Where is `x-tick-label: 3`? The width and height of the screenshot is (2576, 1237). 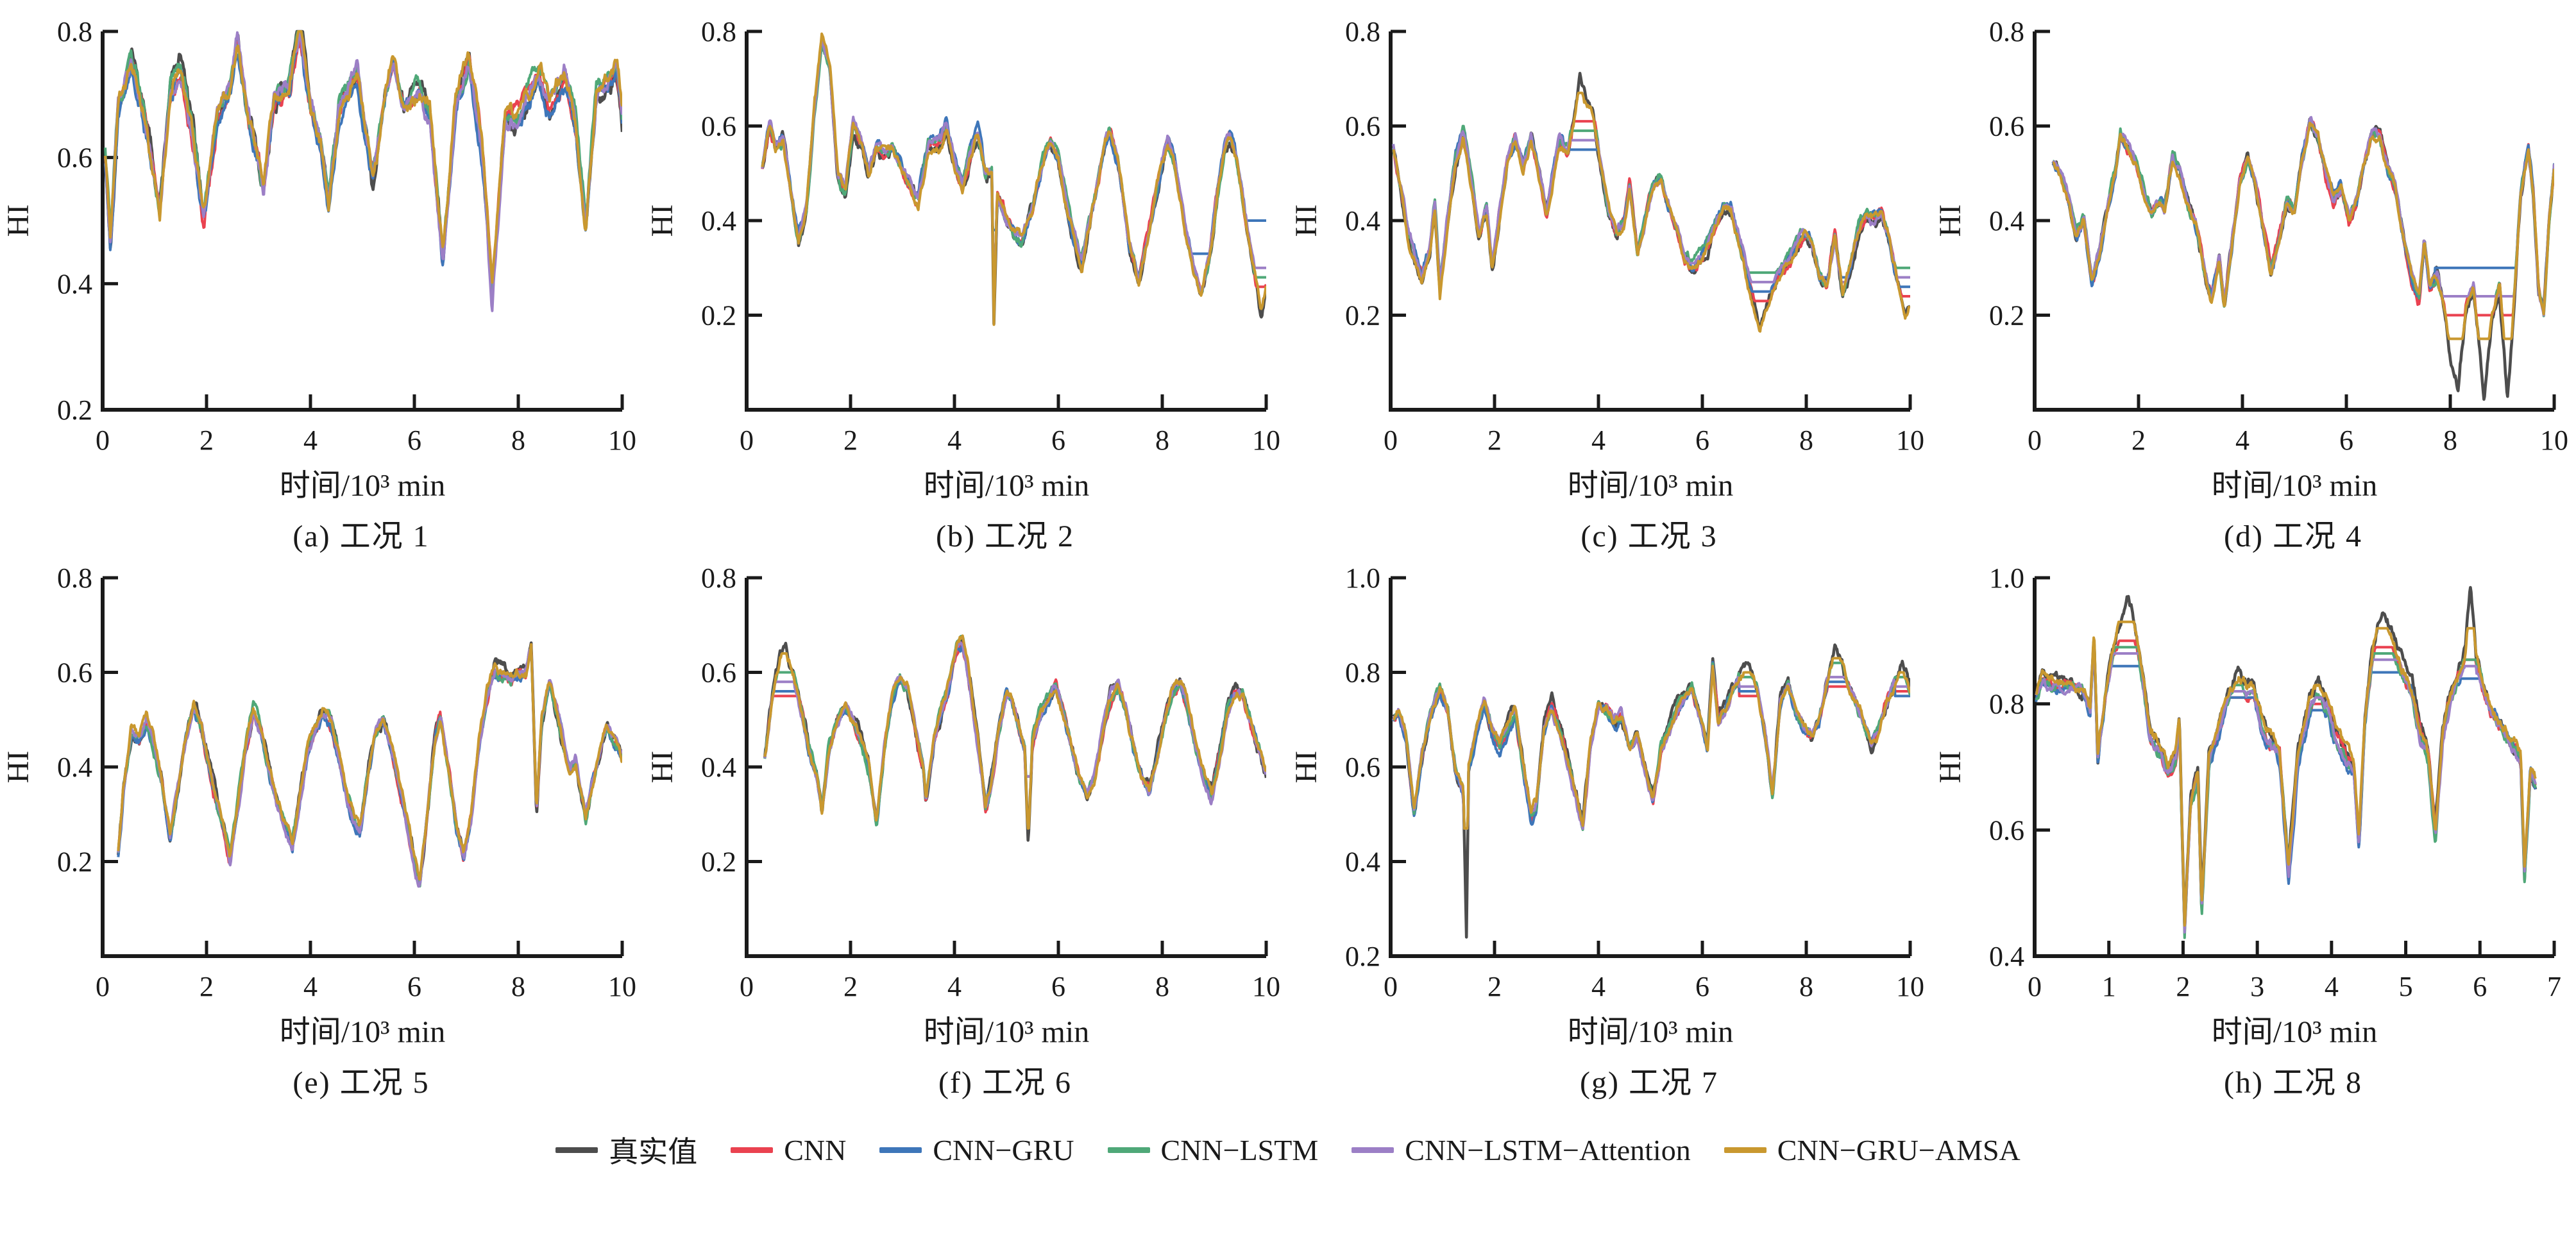 x-tick-label: 3 is located at coordinates (2257, 986).